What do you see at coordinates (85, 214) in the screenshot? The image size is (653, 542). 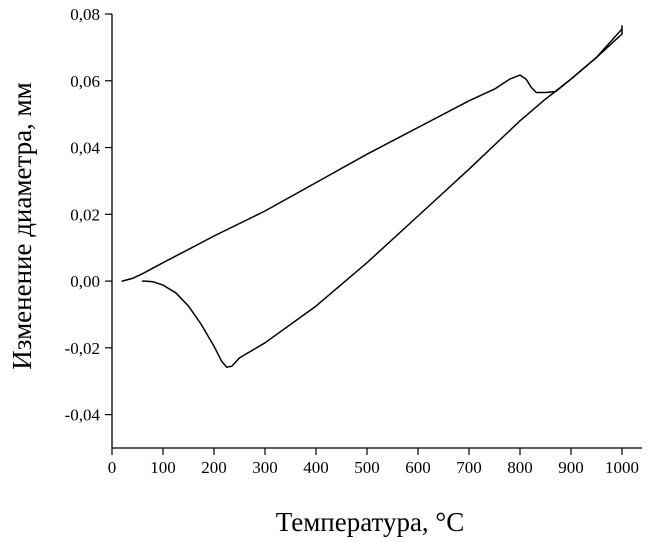 I see `y-tick-label: 0,02` at bounding box center [85, 214].